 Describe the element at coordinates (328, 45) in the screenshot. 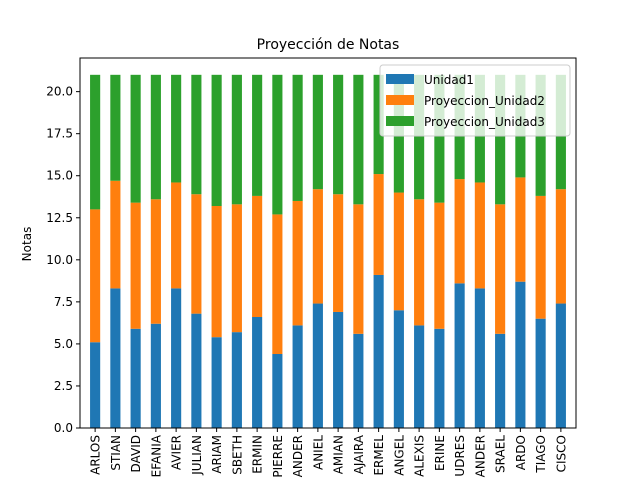

I see `chart-title: Proyección de Notas` at that location.